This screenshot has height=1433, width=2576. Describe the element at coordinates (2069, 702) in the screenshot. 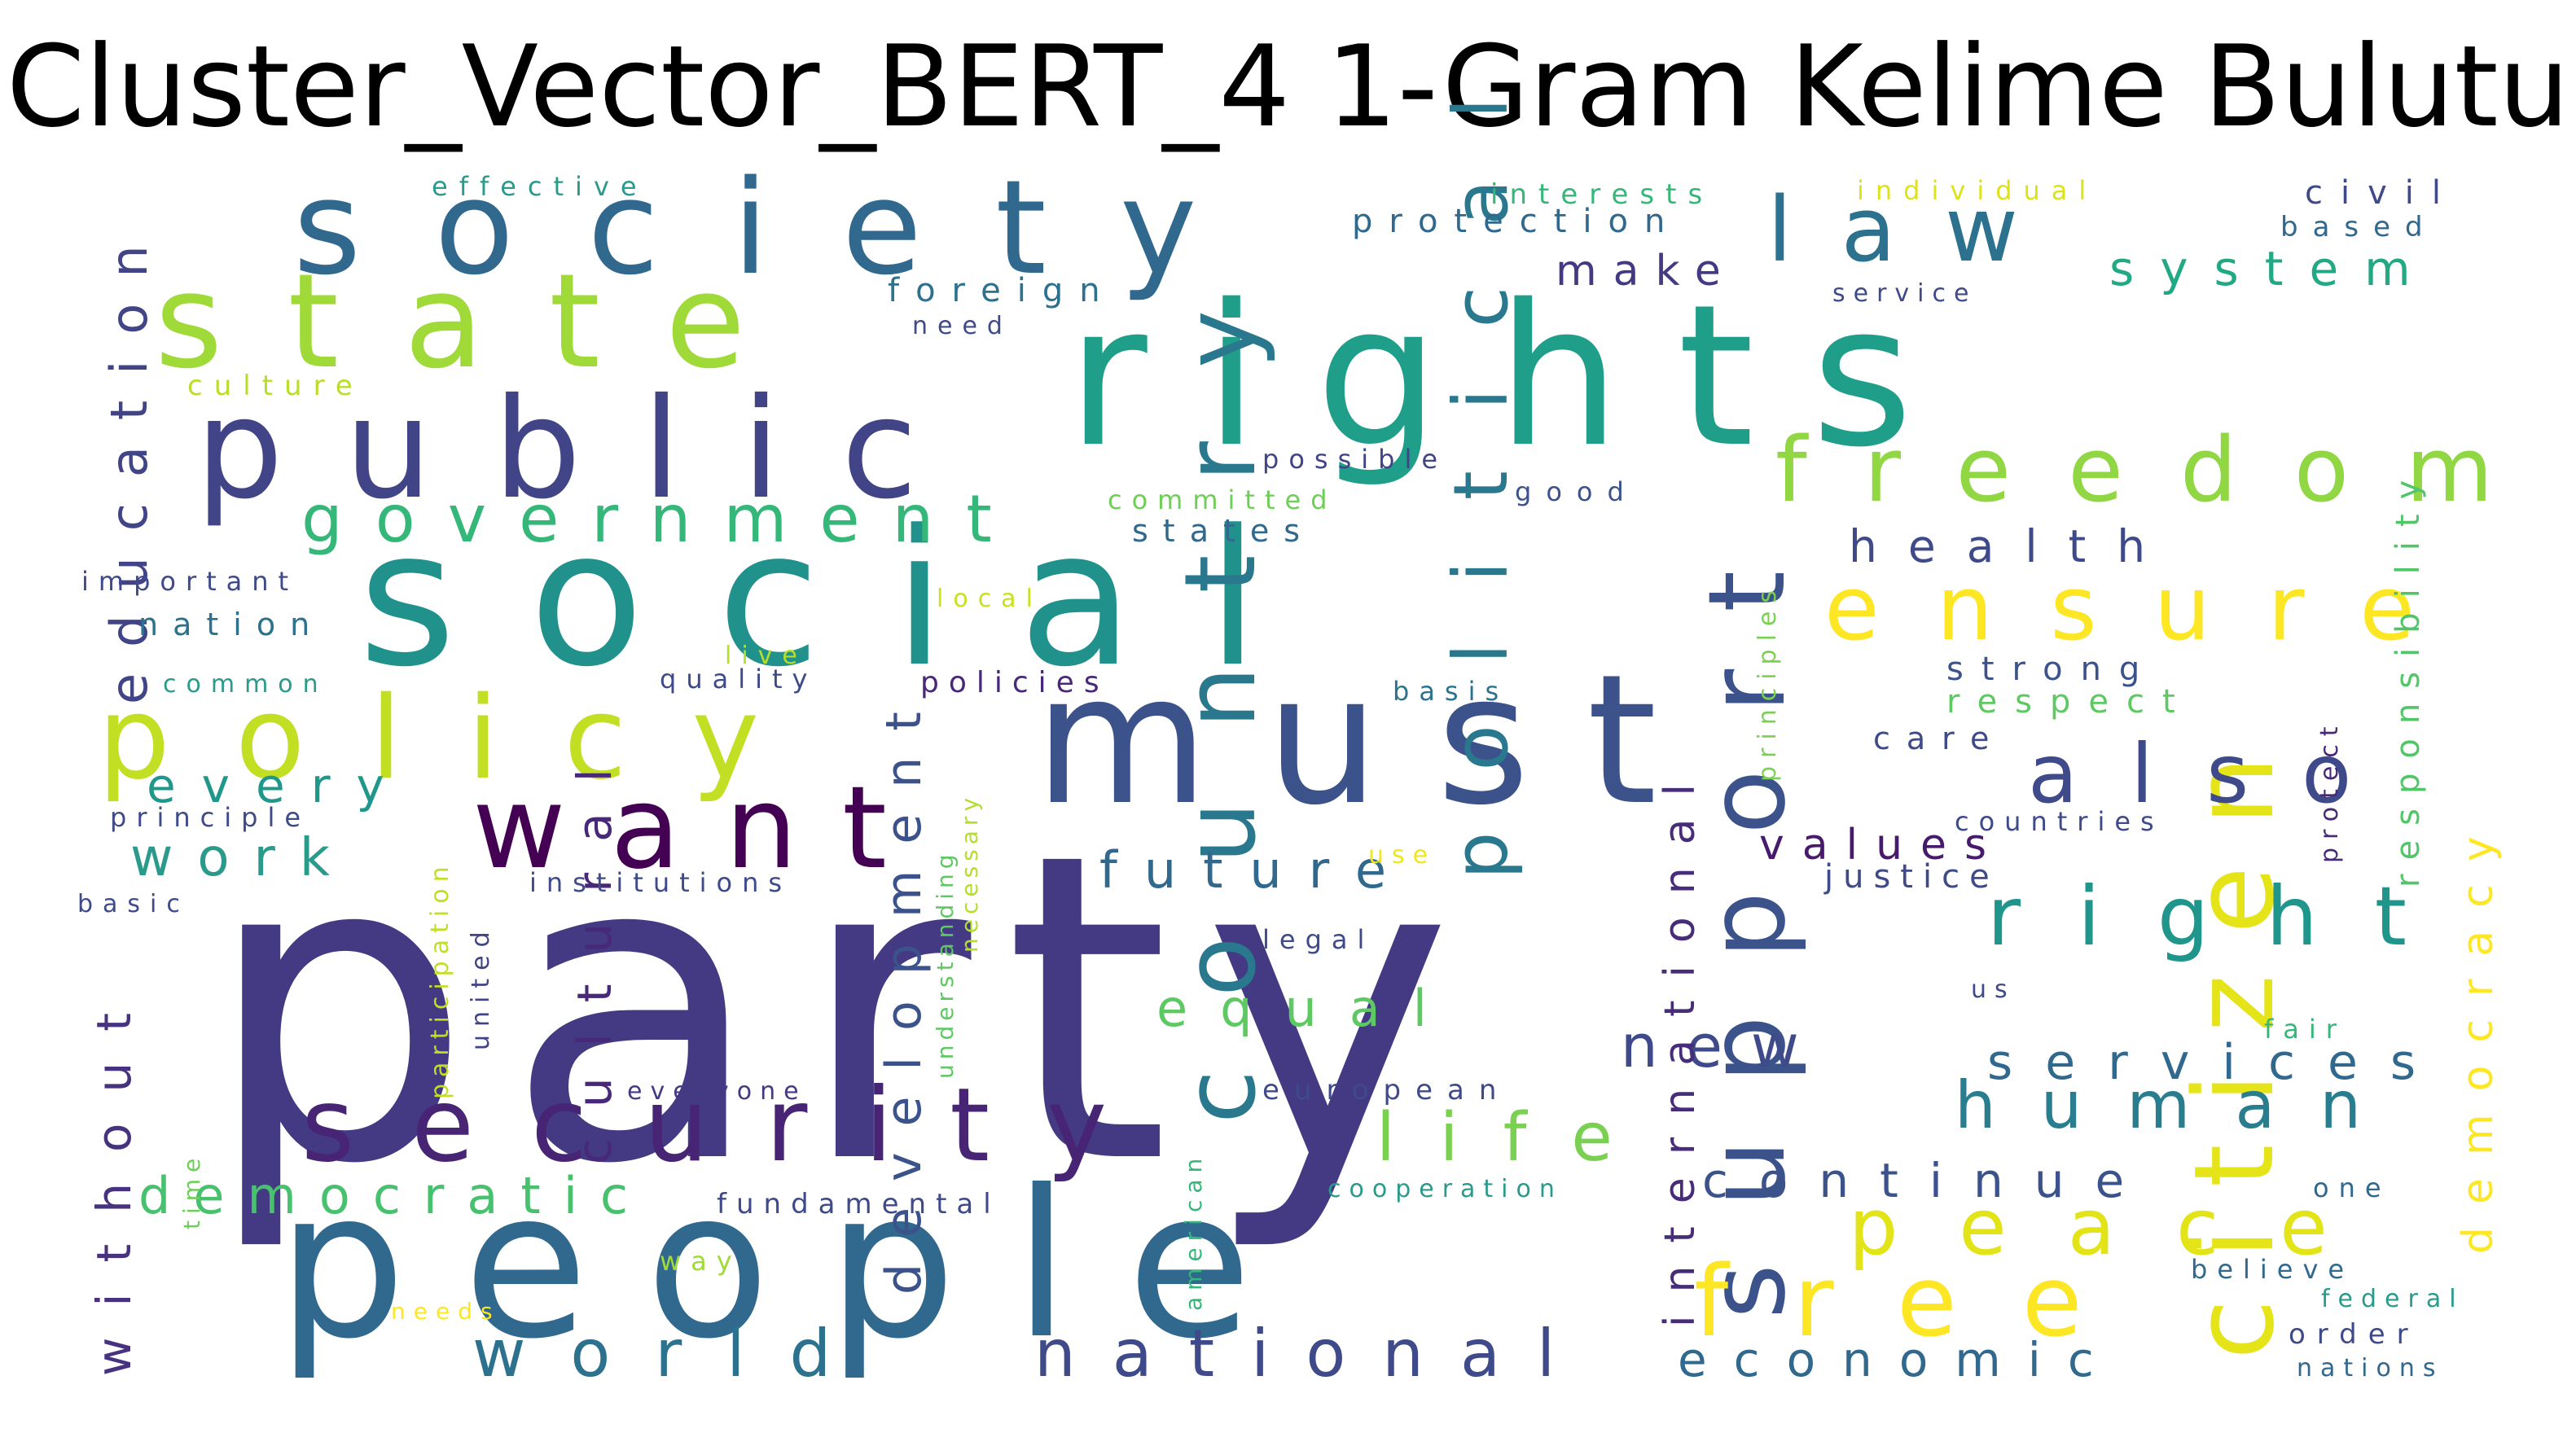

I see `word-respect: respect` at that location.